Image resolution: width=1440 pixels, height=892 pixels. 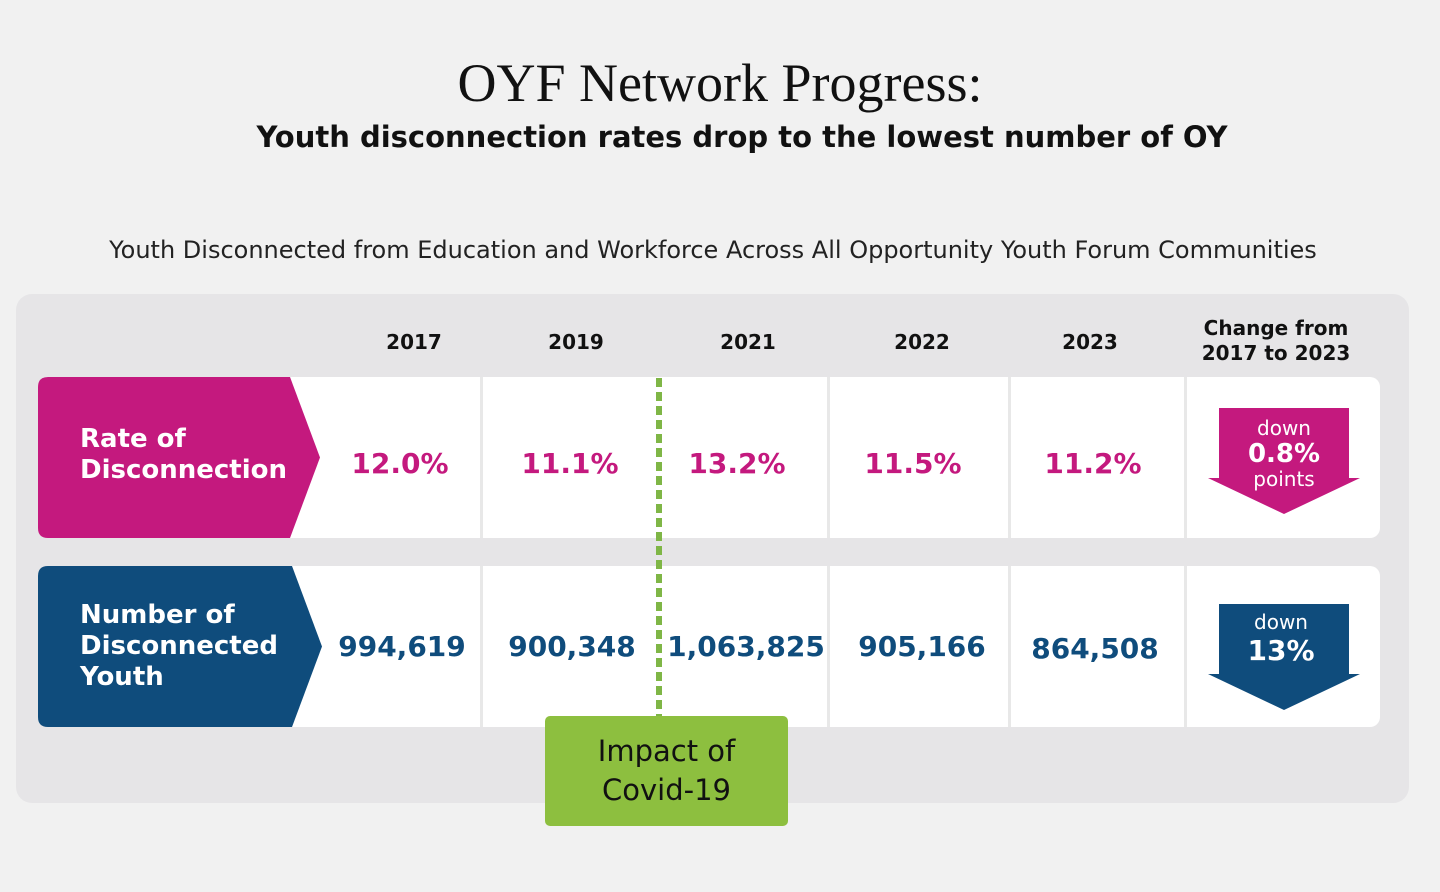 I want to click on rate-value-2017: 12.0%, so click(x=400, y=463).